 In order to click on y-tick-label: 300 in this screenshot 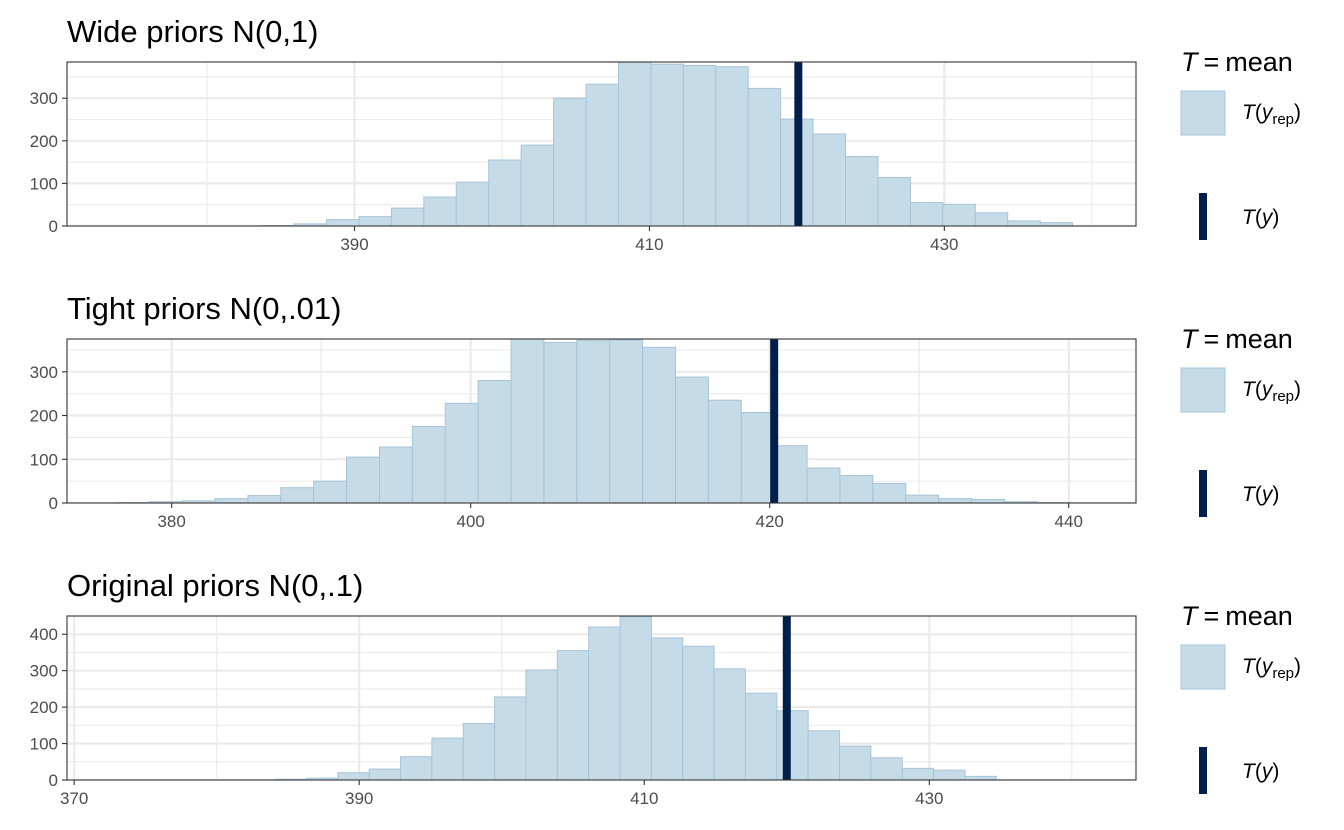, I will do `click(44, 98)`.